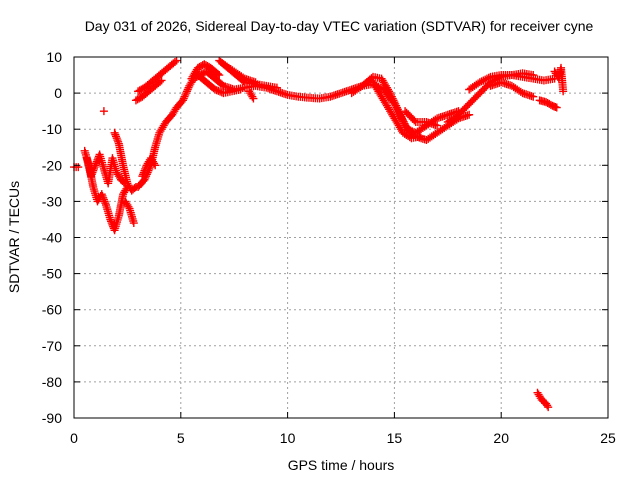 This screenshot has width=640, height=480. What do you see at coordinates (58, 93) in the screenshot?
I see `y-tick-label: 0` at bounding box center [58, 93].